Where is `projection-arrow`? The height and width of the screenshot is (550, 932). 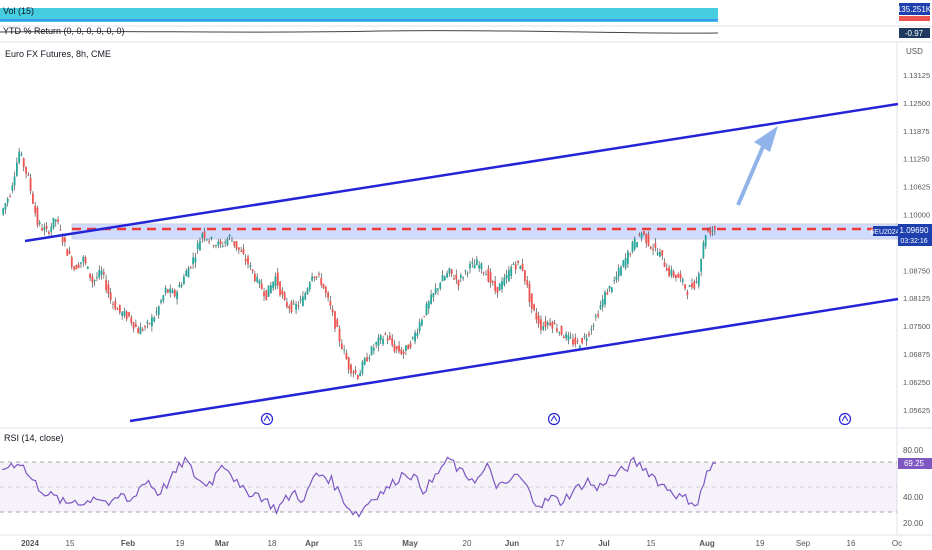 projection-arrow is located at coordinates (757, 166).